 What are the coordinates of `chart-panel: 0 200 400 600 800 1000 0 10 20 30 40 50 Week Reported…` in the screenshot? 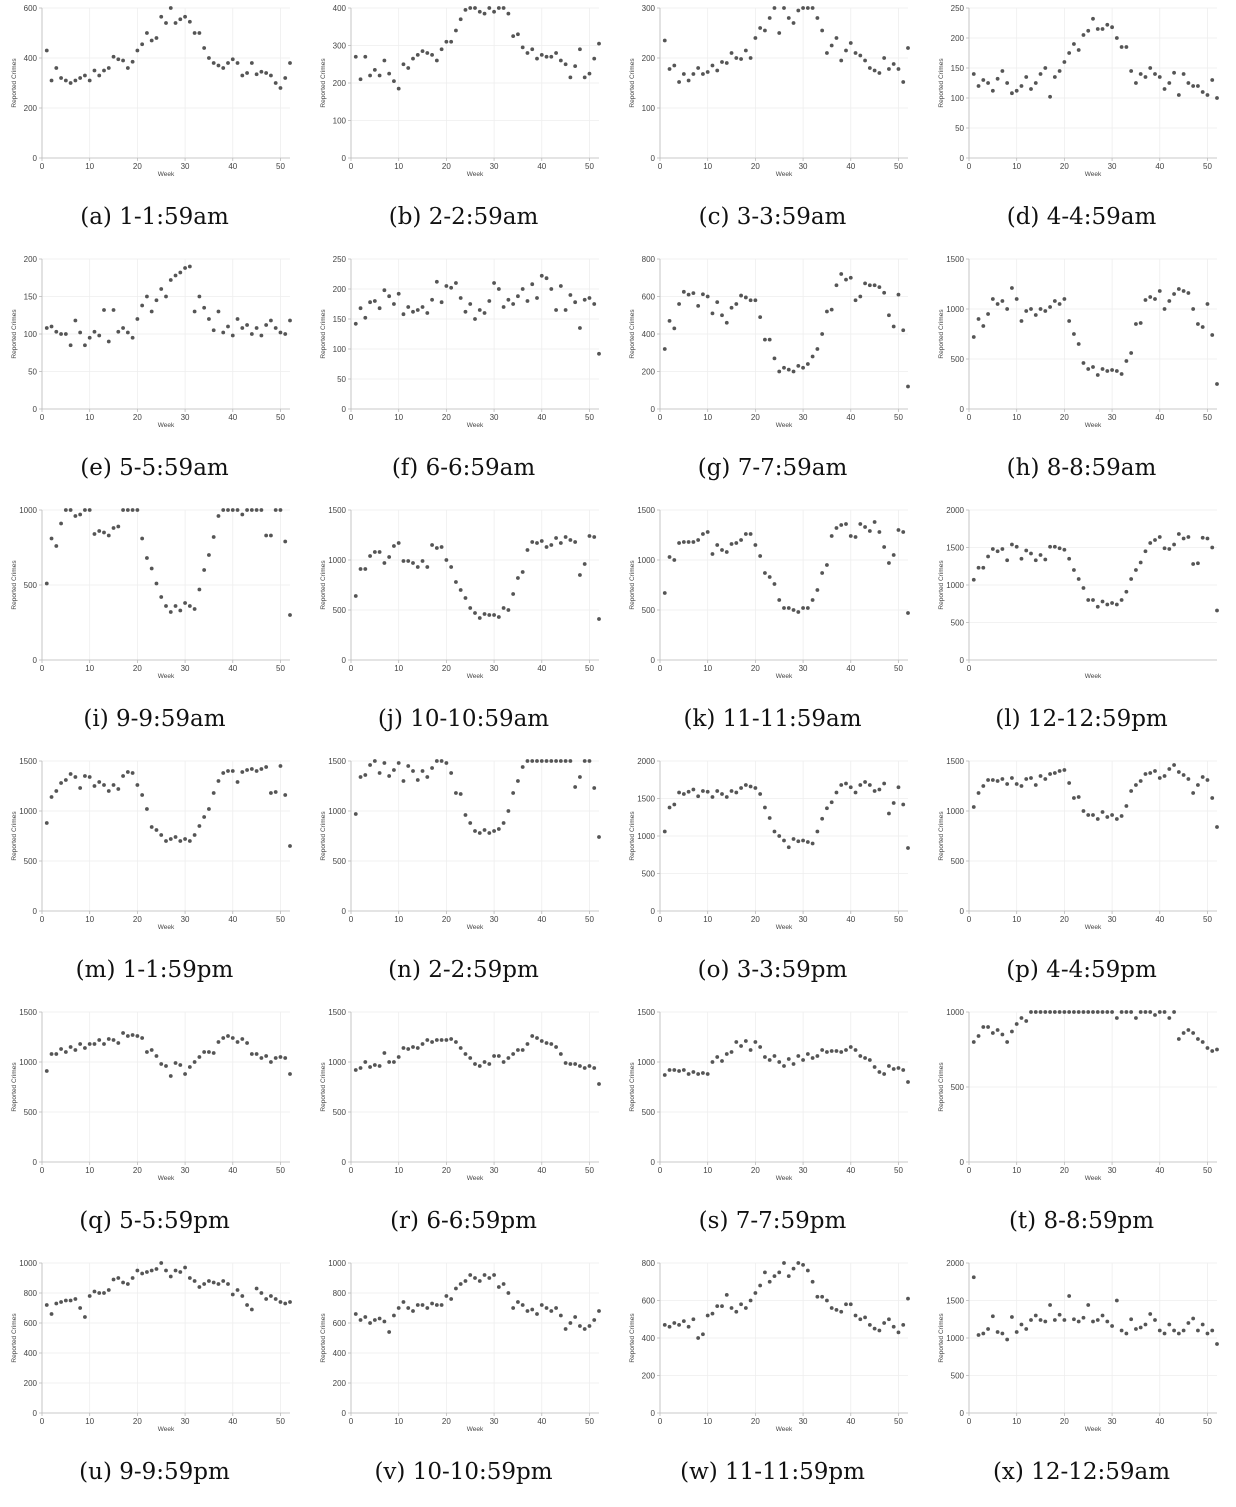 It's located at (463, 1380).